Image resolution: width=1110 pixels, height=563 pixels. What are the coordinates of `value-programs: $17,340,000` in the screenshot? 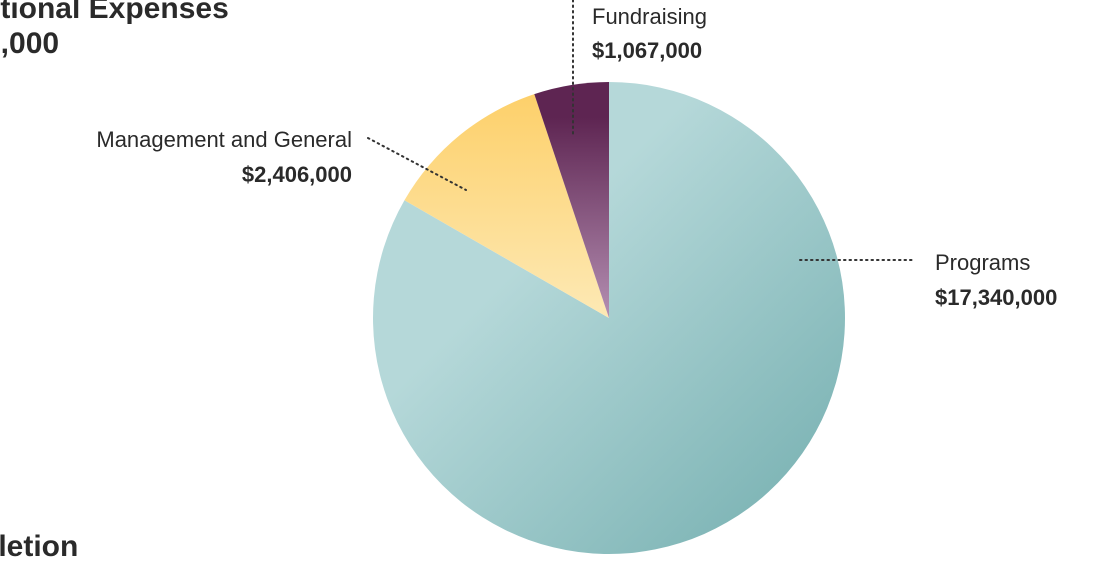 It's located at (996, 297).